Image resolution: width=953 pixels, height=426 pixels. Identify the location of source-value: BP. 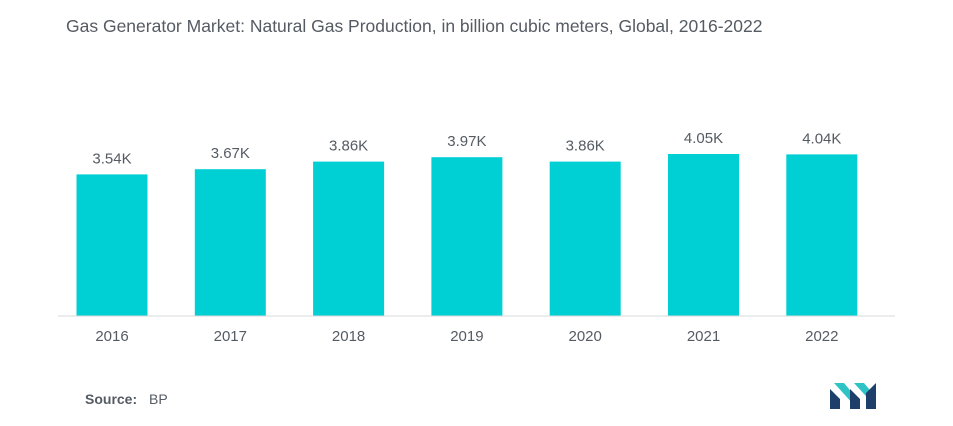
(158, 399).